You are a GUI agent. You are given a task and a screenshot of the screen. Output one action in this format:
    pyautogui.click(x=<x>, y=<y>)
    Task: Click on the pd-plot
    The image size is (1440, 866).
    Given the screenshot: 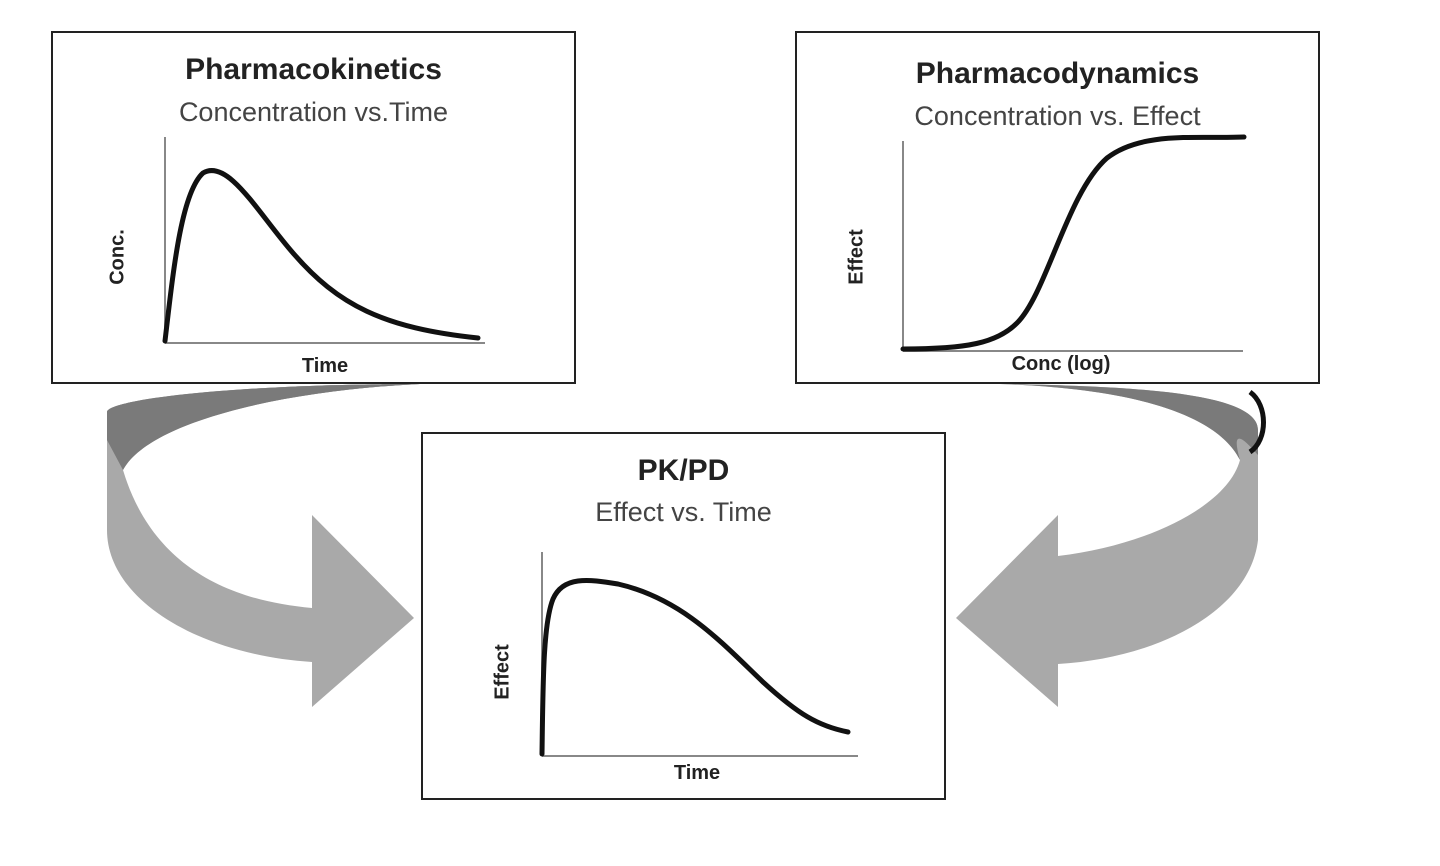 What is the action you would take?
    pyautogui.click(x=1073, y=243)
    